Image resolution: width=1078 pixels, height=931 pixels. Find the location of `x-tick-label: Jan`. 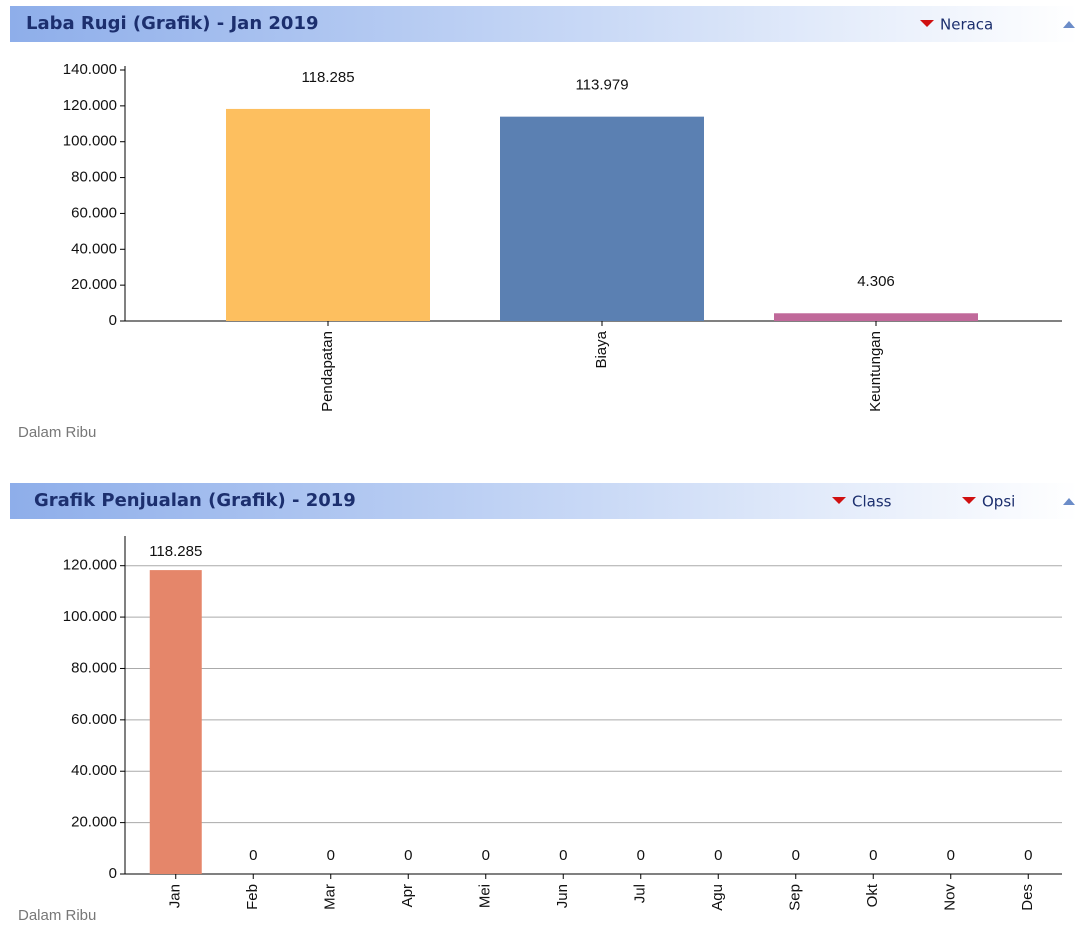

x-tick-label: Jan is located at coordinates (175, 896).